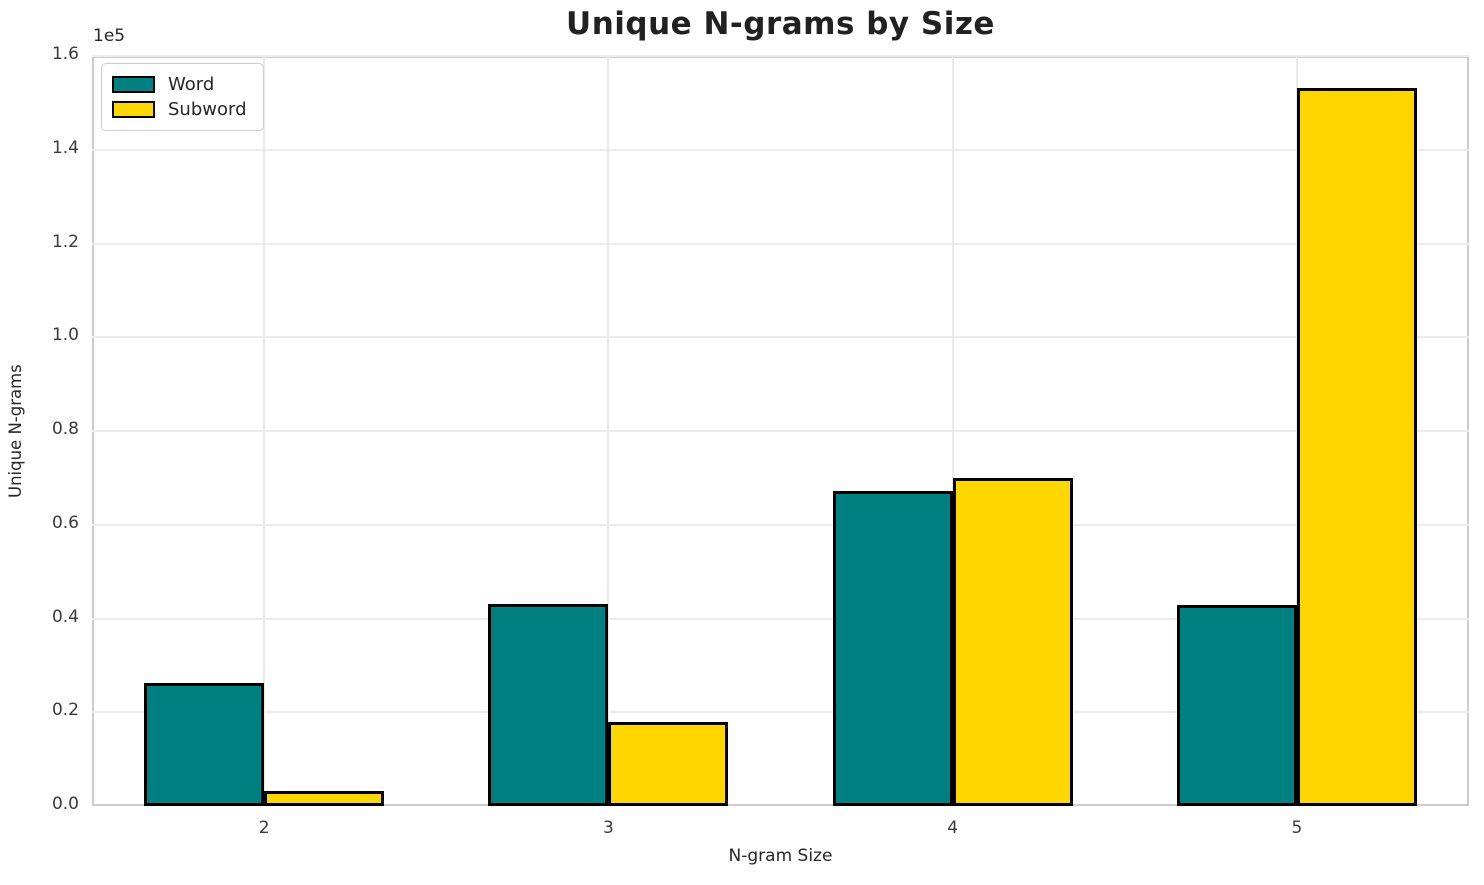 The image size is (1484, 885). What do you see at coordinates (65, 804) in the screenshot?
I see `y-tick-label: 0.0` at bounding box center [65, 804].